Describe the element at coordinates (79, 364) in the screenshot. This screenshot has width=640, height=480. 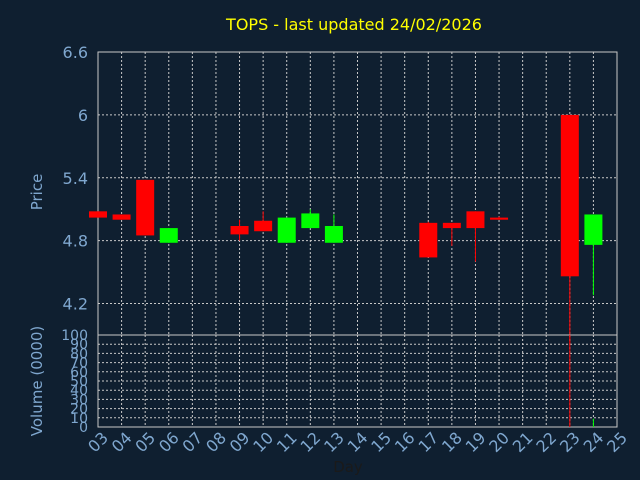
I see `volume-tick-label: 70` at that location.